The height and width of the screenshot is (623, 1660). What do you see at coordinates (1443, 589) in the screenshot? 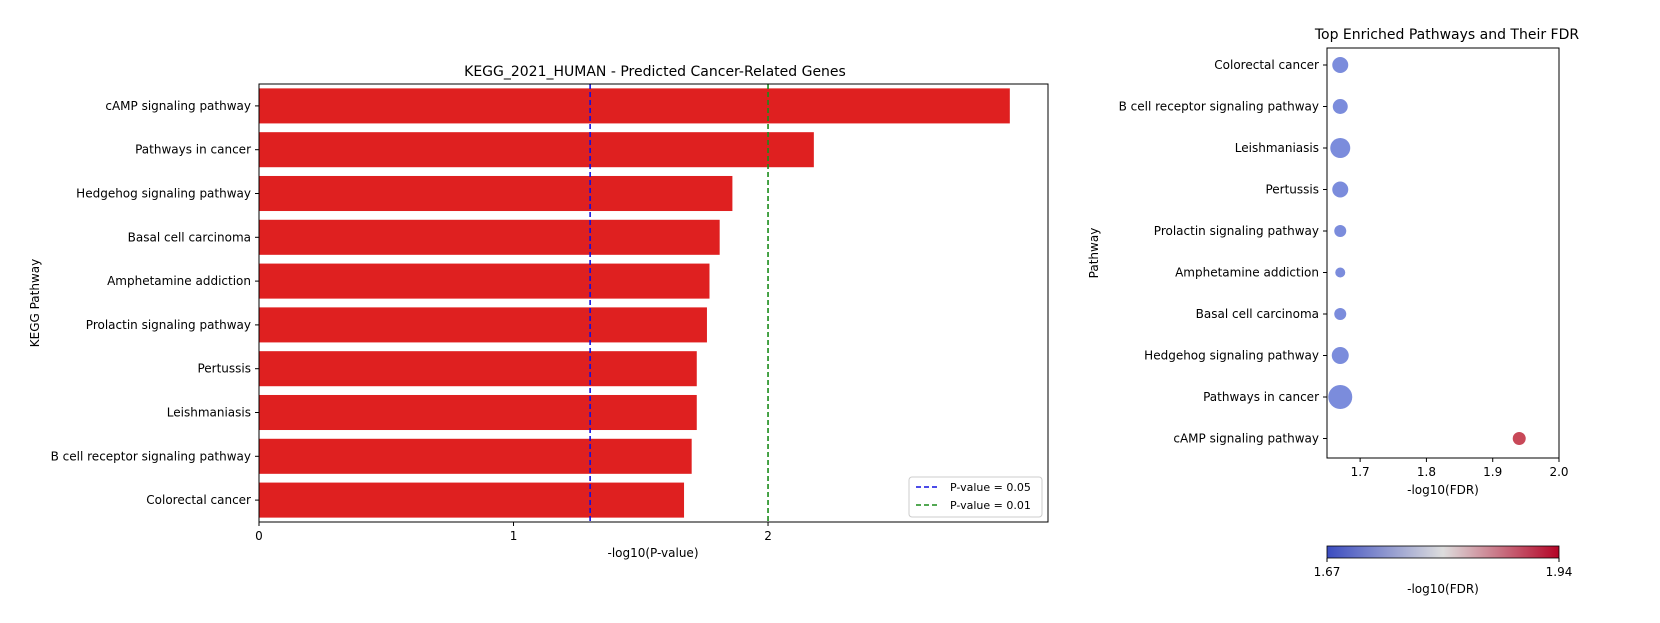
I see `colorbar-label: -log10(FDR)` at bounding box center [1443, 589].